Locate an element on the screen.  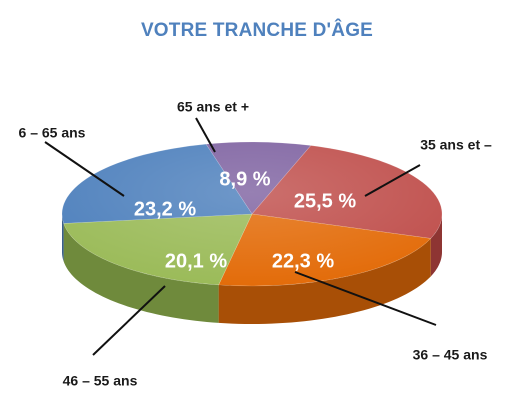
slice-category-label-3: 36 – 45 ans is located at coordinates (450, 355).